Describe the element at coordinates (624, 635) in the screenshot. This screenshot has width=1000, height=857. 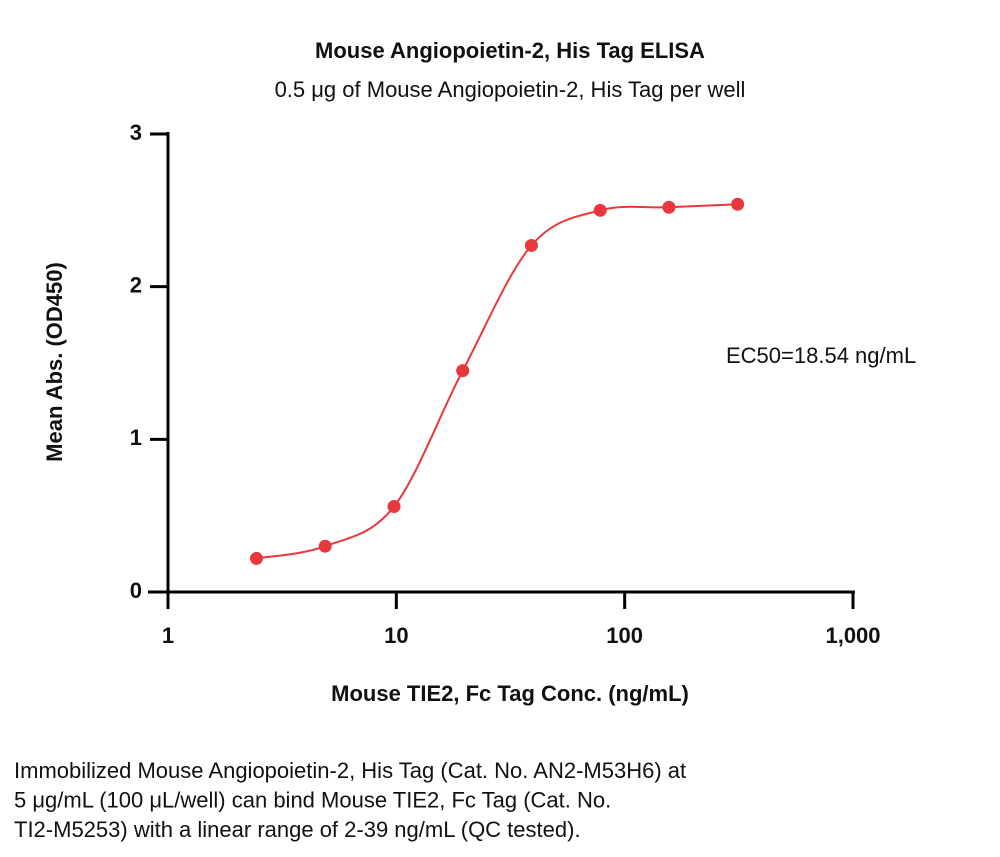
I see `x-tick-label: 100` at that location.